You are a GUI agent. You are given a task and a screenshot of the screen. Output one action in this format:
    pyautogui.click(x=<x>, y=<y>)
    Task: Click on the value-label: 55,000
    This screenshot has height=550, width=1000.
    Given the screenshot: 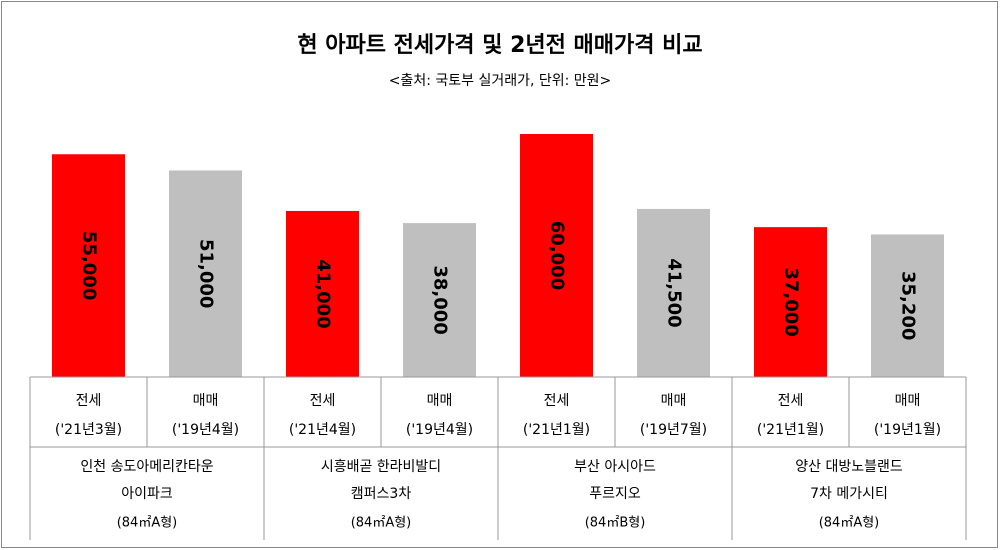 What is the action you would take?
    pyautogui.click(x=89, y=265)
    